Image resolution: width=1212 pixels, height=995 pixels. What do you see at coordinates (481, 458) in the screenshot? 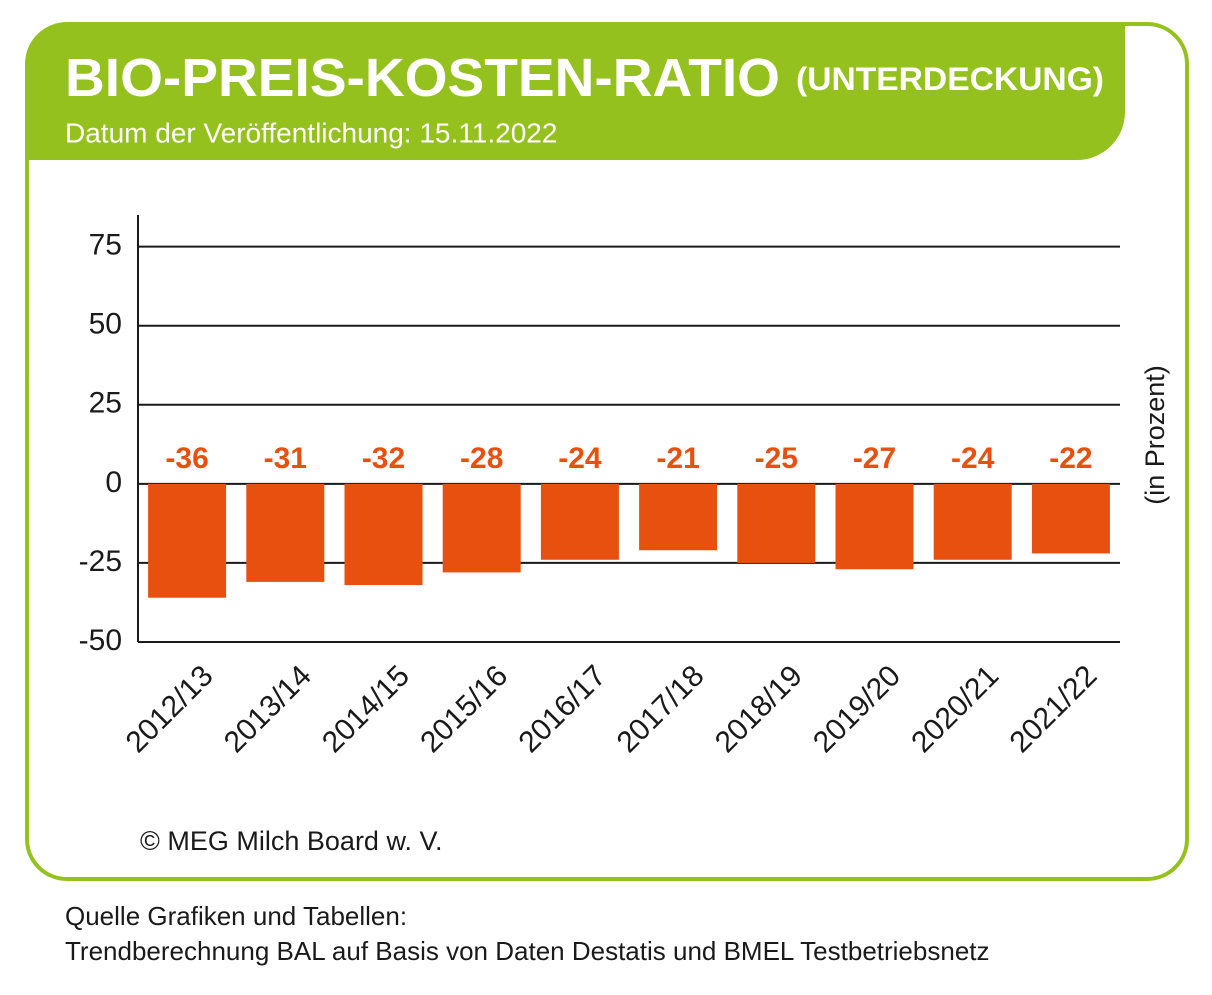
I see `value-label: -28` at bounding box center [481, 458].